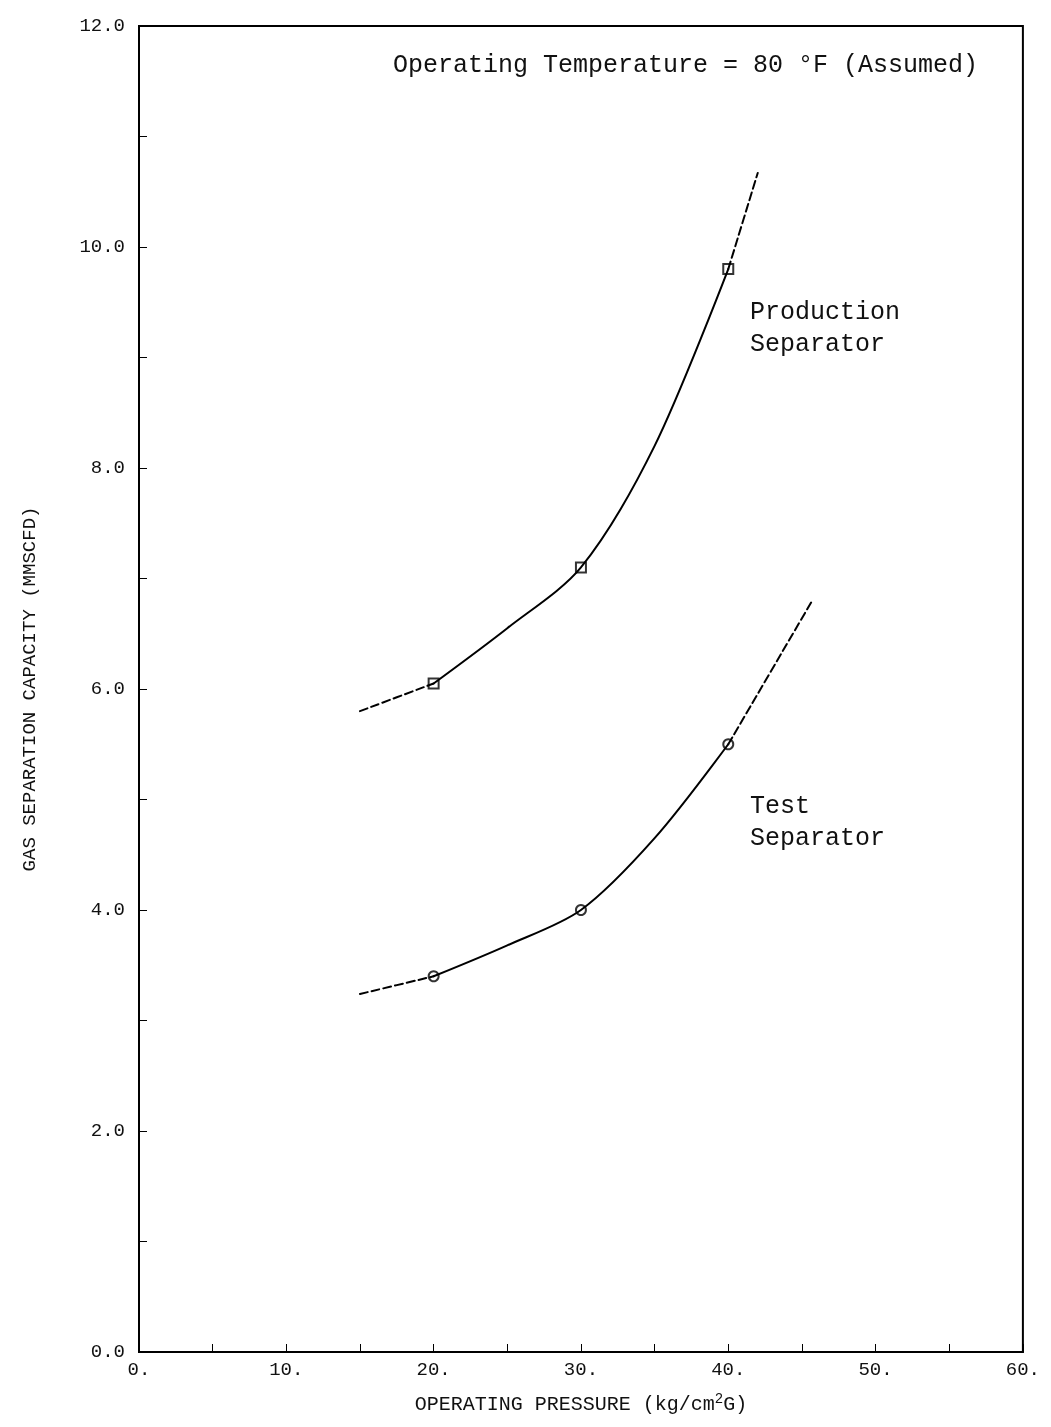 This screenshot has height=1427, width=1051. I want to click on y-axis-title: GAS SEPARATION CAPACITY (MMSCFD), so click(29, 689).